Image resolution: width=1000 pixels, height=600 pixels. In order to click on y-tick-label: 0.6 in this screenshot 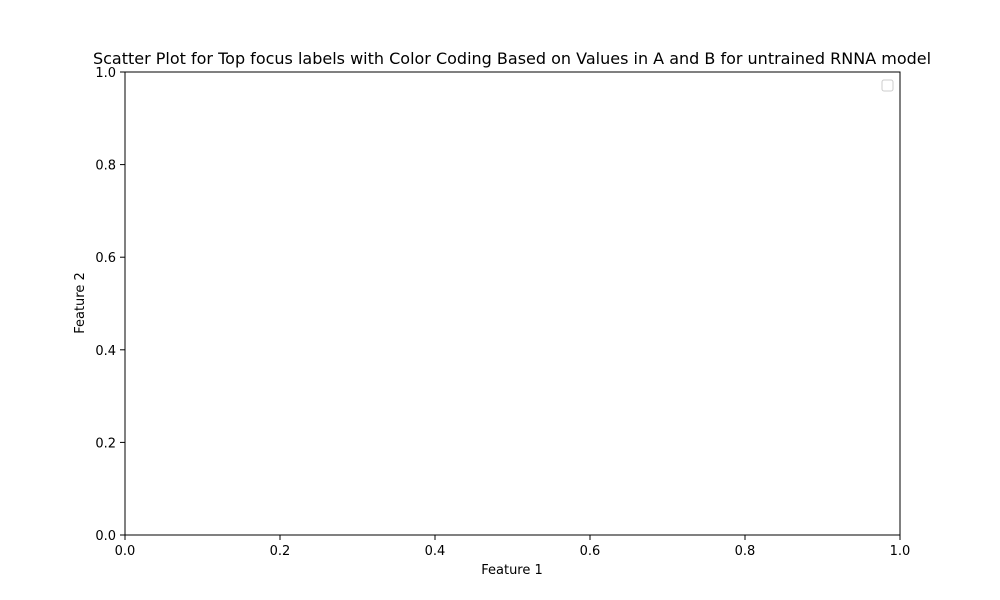, I will do `click(105, 258)`.